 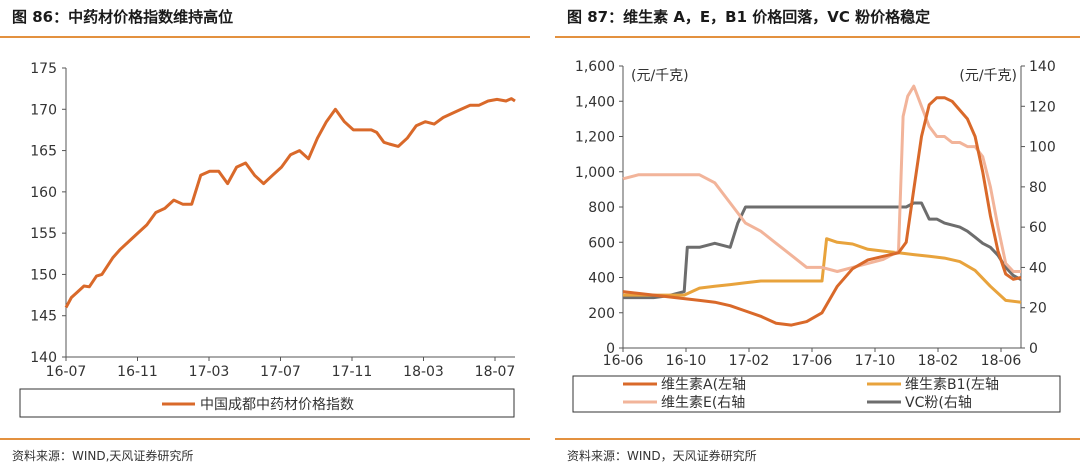 I want to click on left-chart-source: 资料来源：WIND,天风证券研究所, so click(x=103, y=456).